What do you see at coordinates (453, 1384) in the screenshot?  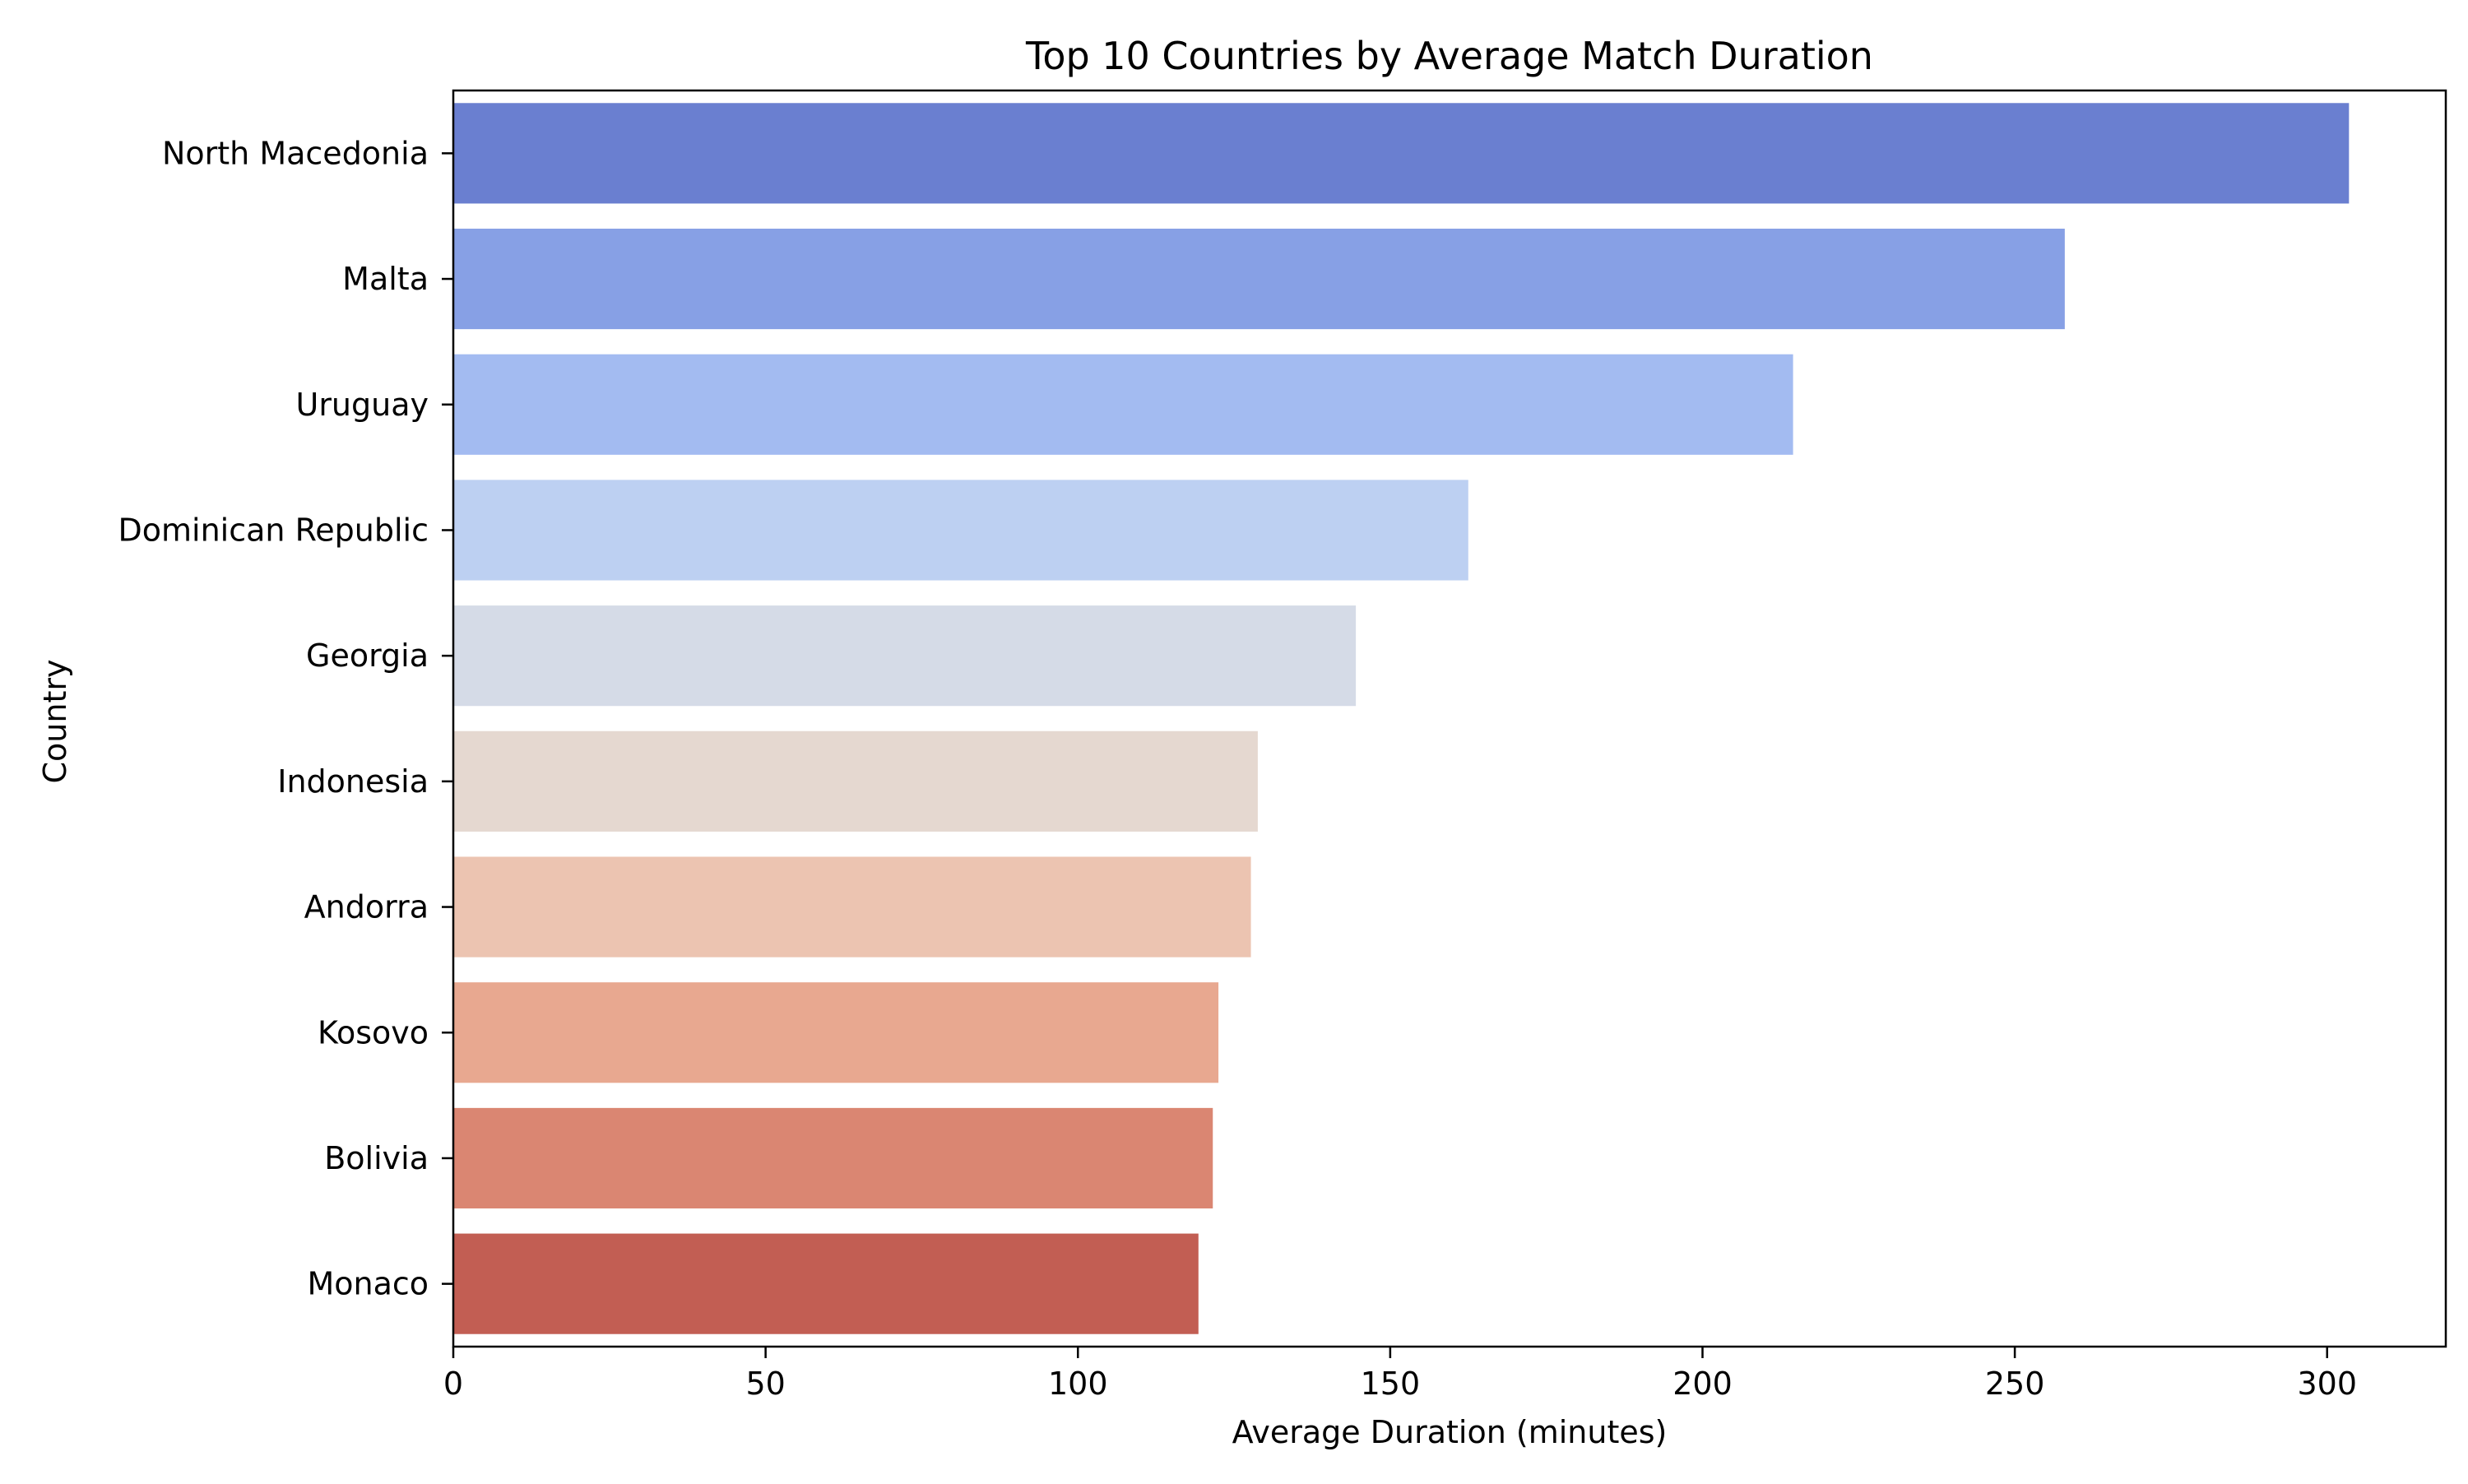 I see `x-tick-label: 0` at bounding box center [453, 1384].